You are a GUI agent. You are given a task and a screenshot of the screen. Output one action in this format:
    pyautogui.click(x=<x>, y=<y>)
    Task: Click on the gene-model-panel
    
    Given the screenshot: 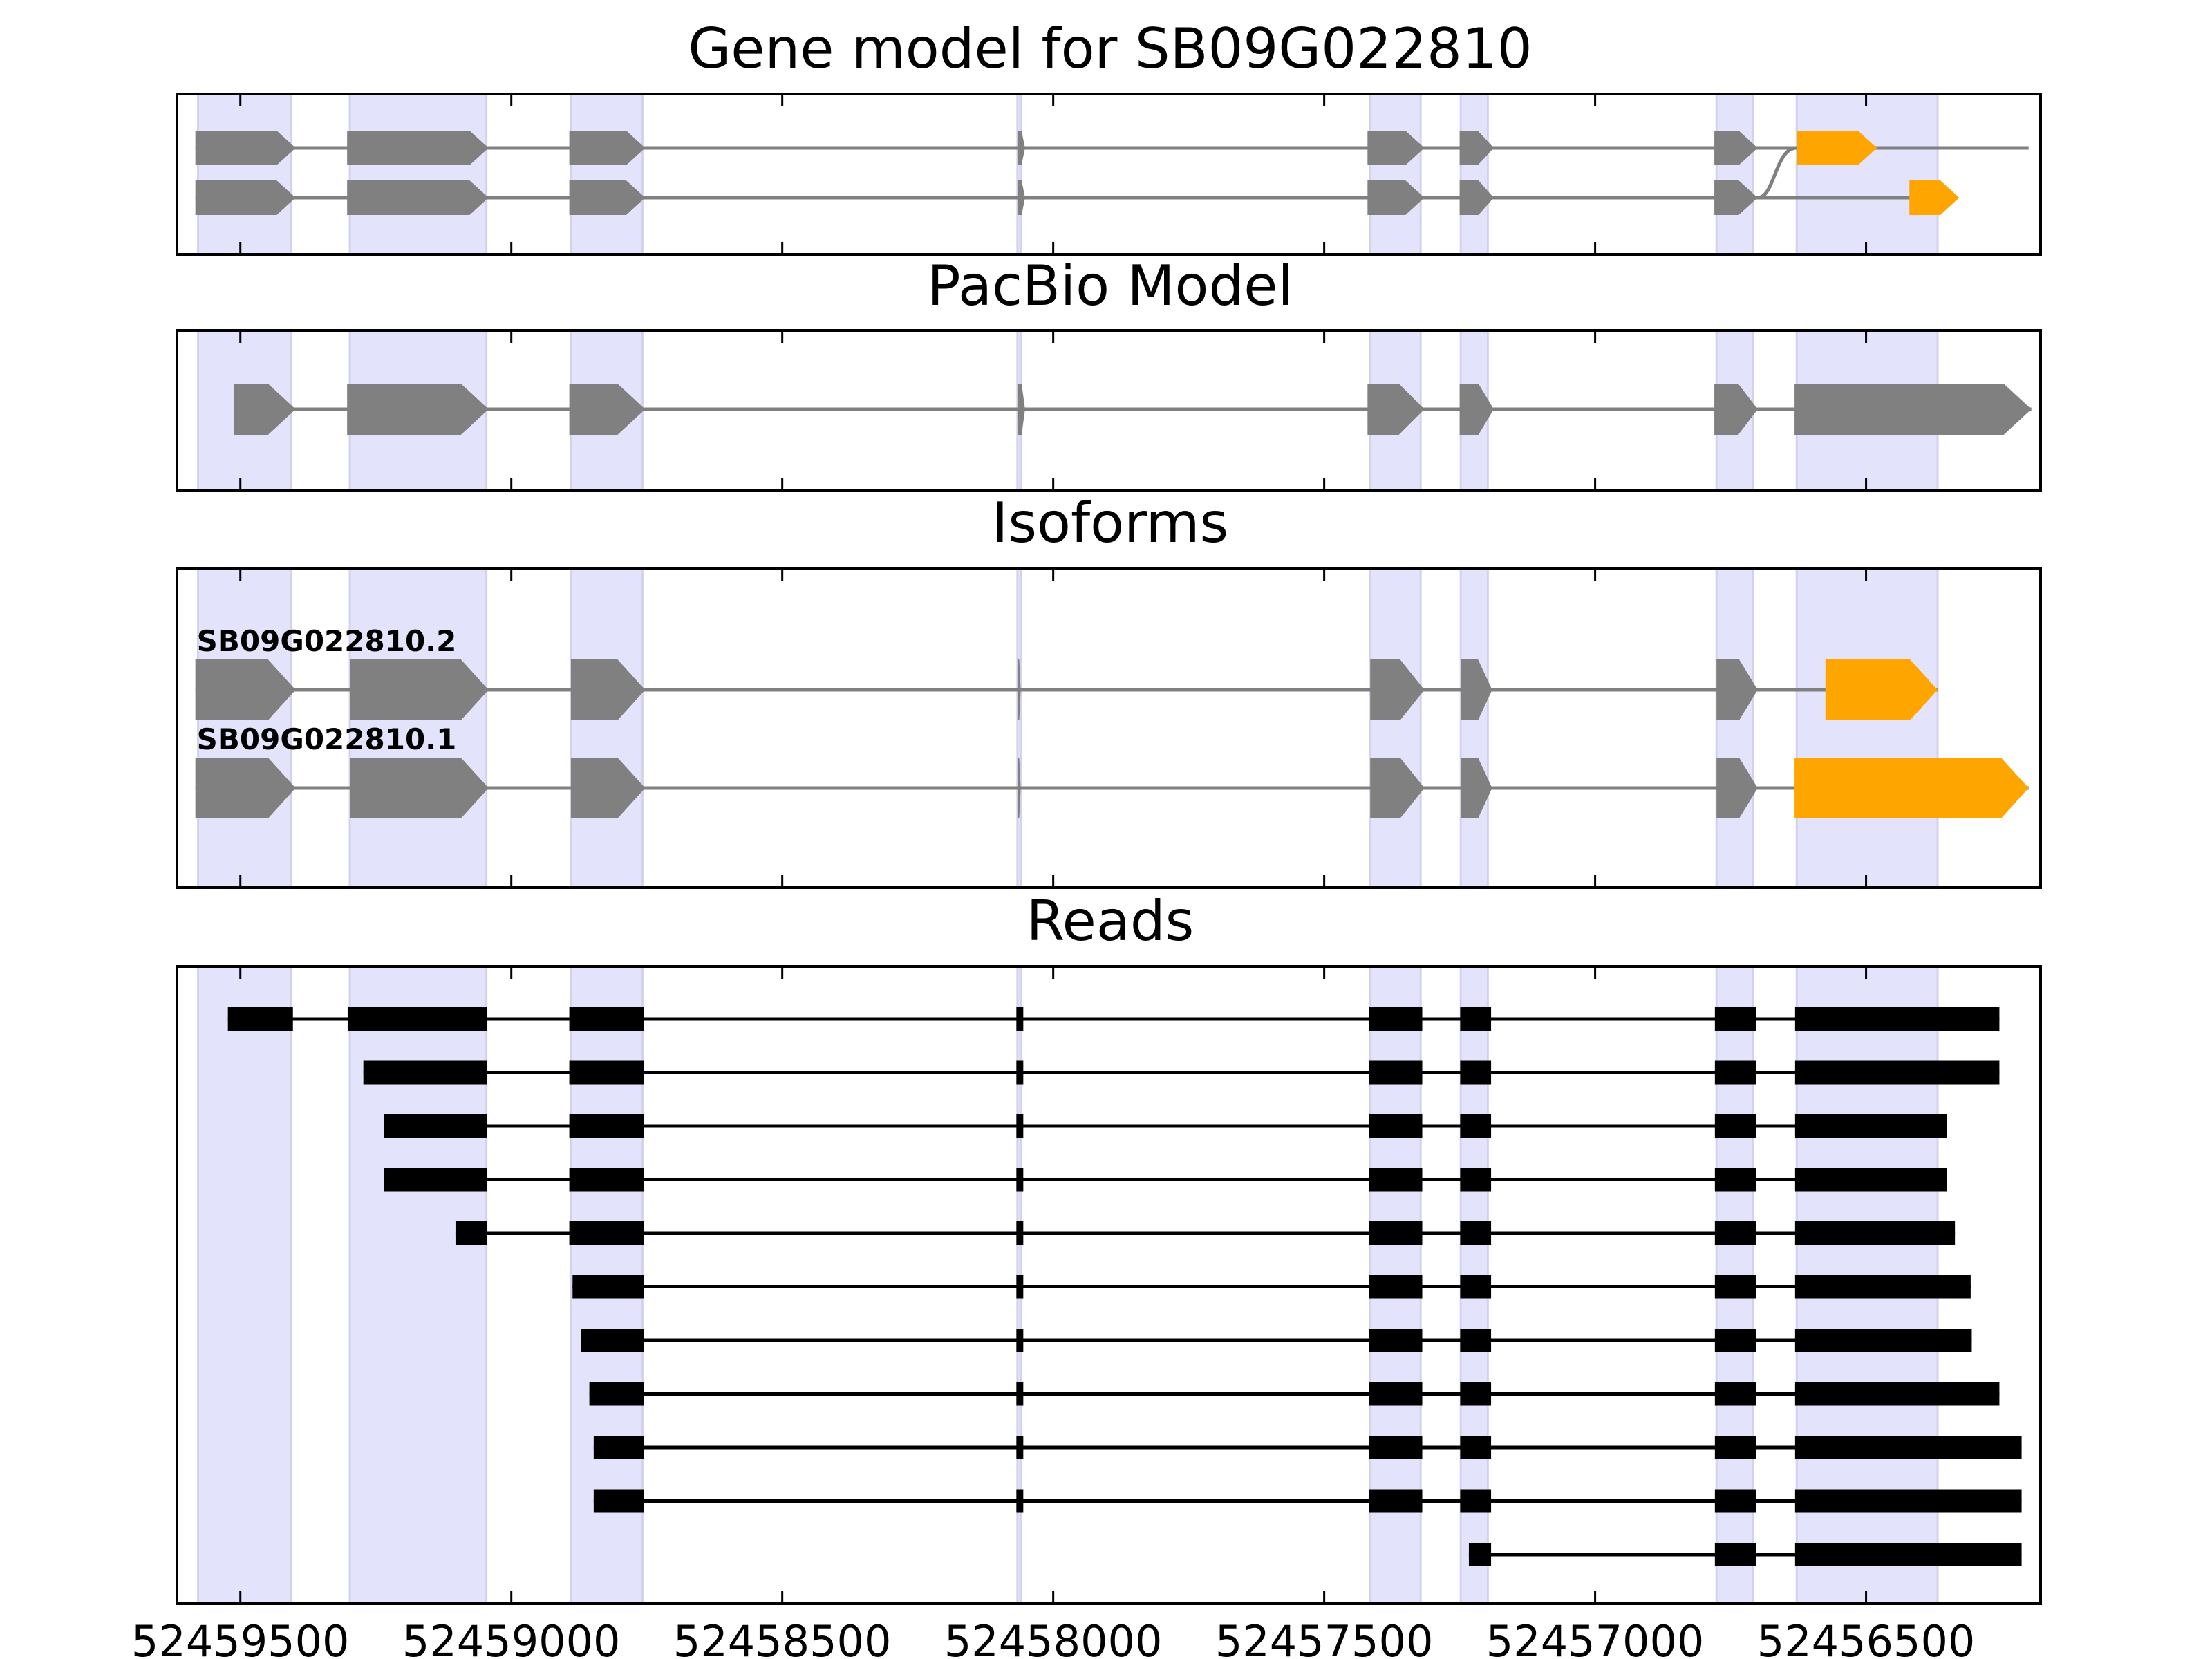 What is the action you would take?
    pyautogui.click(x=1109, y=174)
    